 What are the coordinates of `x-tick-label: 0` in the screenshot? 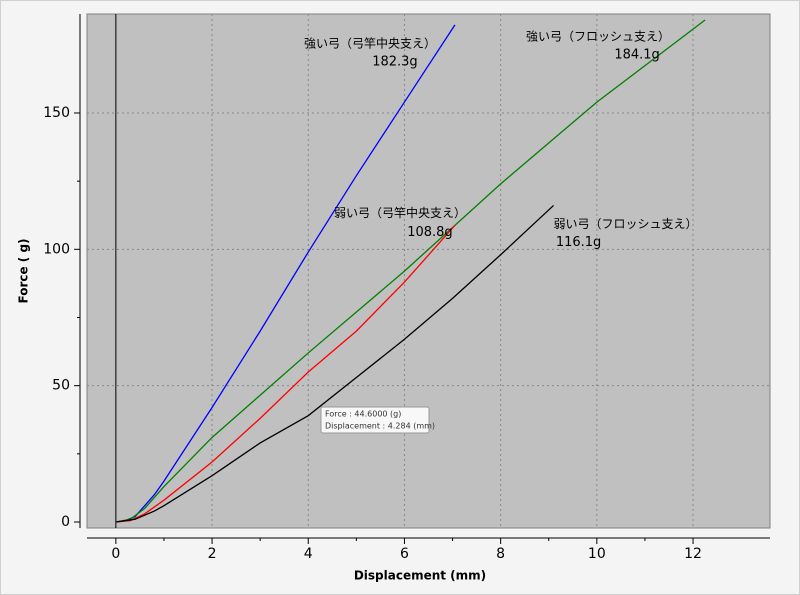 It's located at (115, 554).